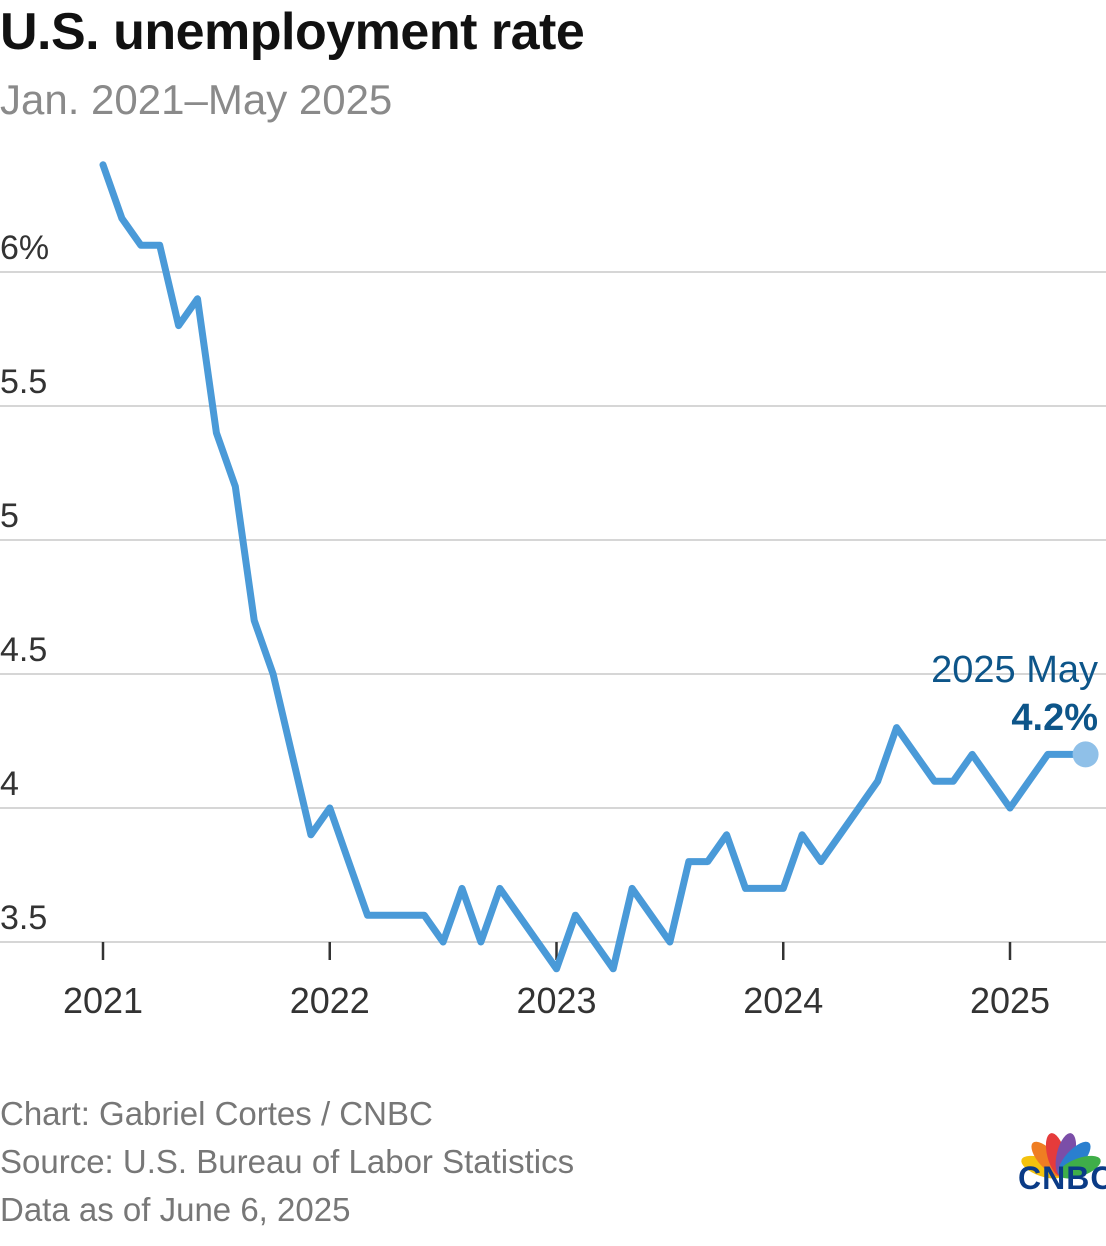 The image size is (1106, 1246). What do you see at coordinates (23, 382) in the screenshot?
I see `y-tick-label: 5.5` at bounding box center [23, 382].